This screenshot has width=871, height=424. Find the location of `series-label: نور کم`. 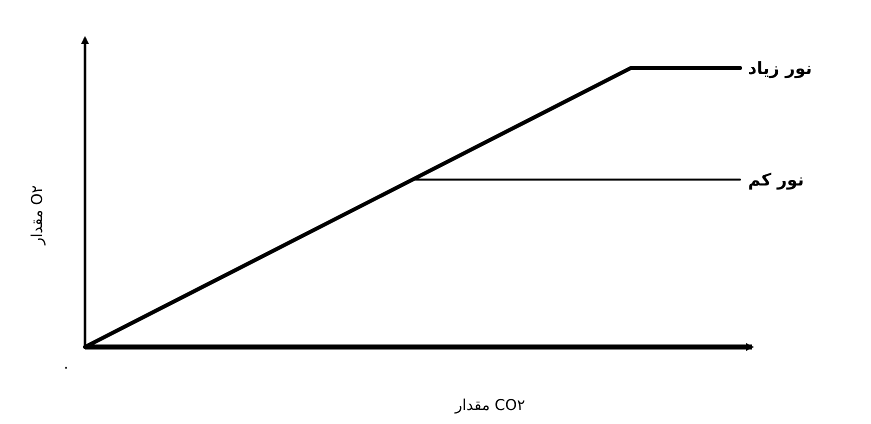

series-label: نور کم is located at coordinates (776, 180).